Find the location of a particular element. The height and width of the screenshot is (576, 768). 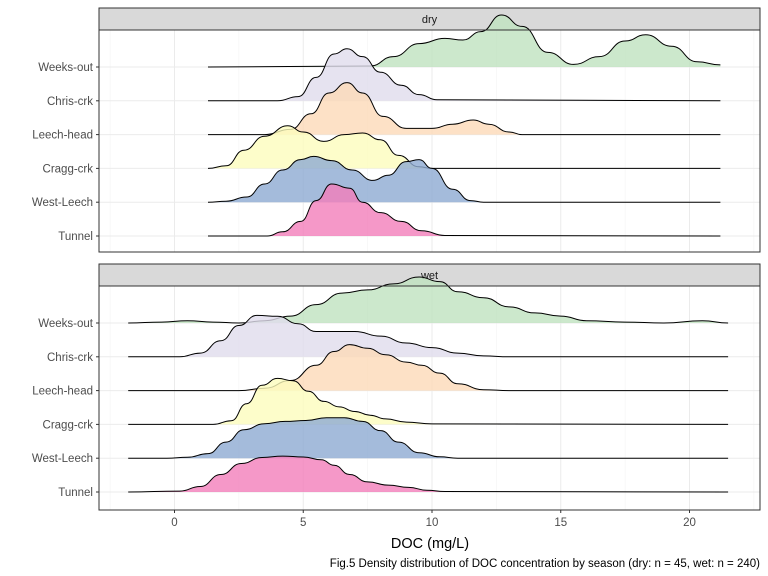

x-tick-label: 10 is located at coordinates (432, 523).